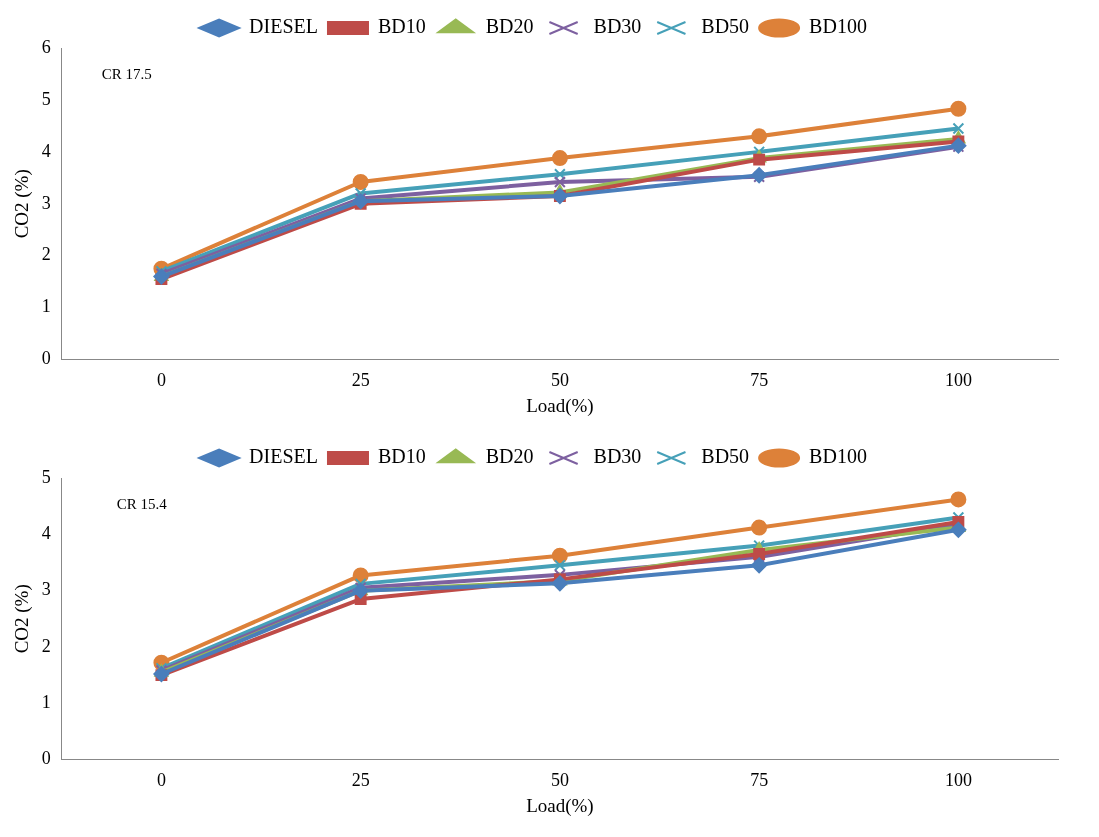 The height and width of the screenshot is (837, 1099). What do you see at coordinates (142, 504) in the screenshot?
I see `annotation: CR 15.4` at bounding box center [142, 504].